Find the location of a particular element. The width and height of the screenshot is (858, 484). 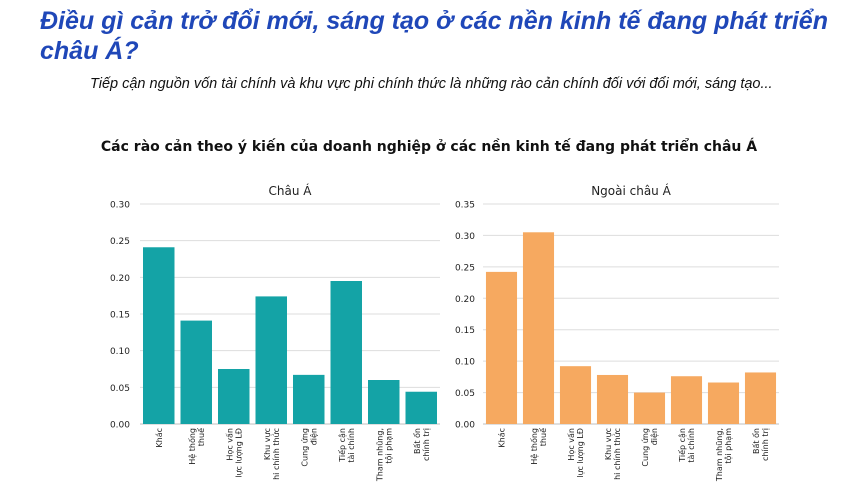

y-tick-label: 0.35 is located at coordinates (465, 206).